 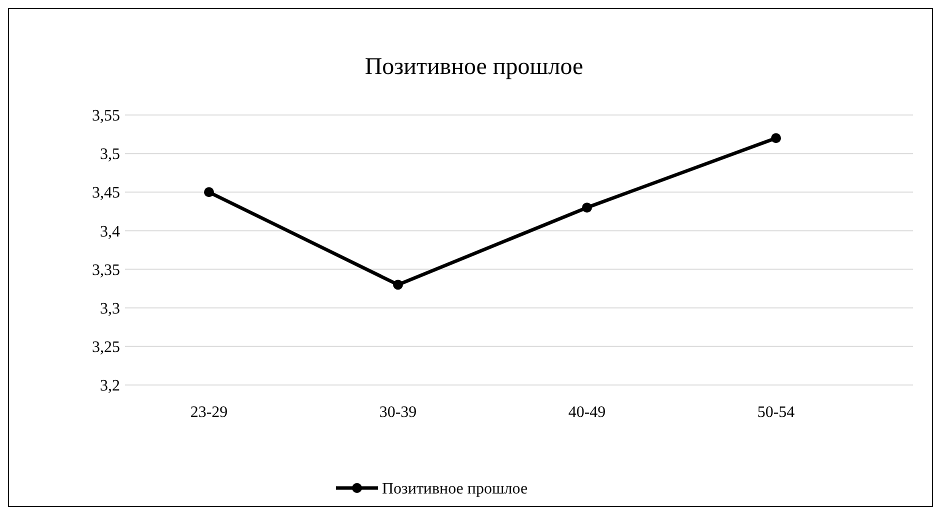 I want to click on y-tick-label: 3,55, so click(x=106, y=116).